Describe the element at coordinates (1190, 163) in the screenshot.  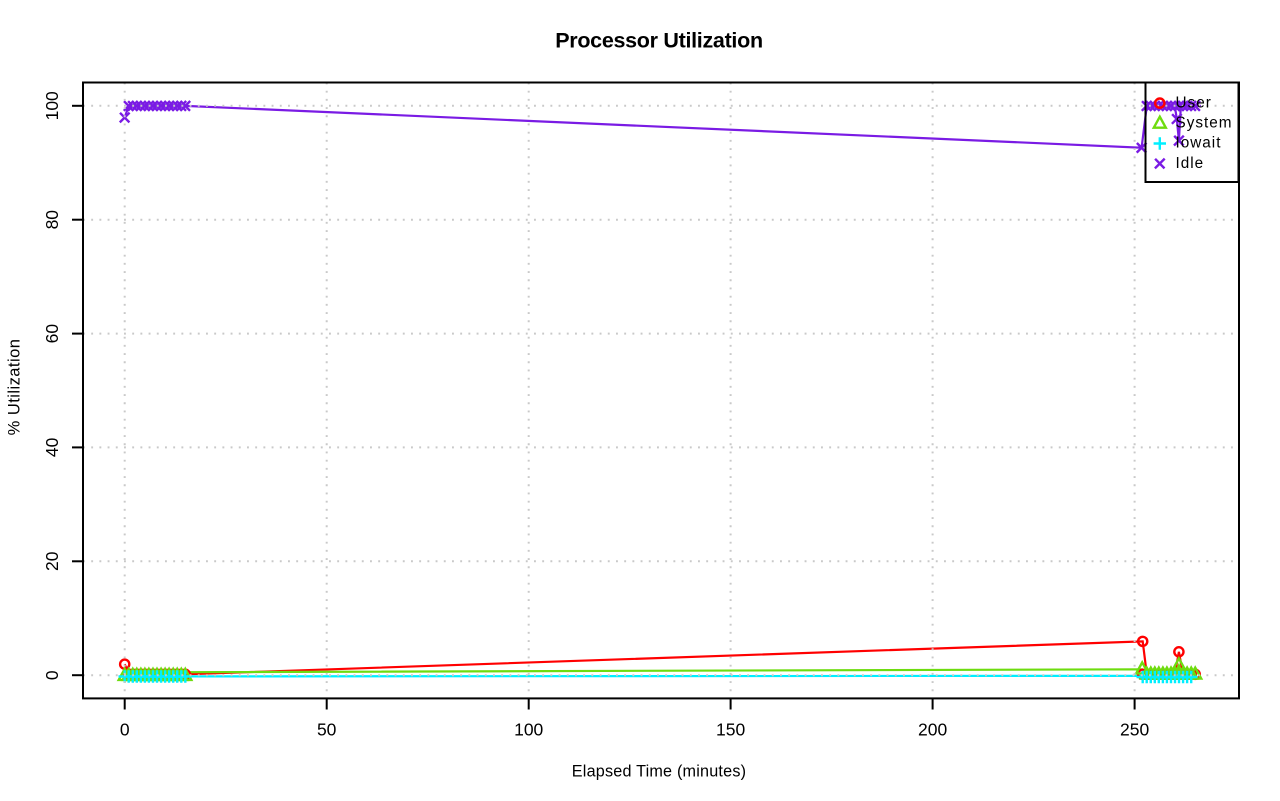
I see `svg-text: Idle` at that location.